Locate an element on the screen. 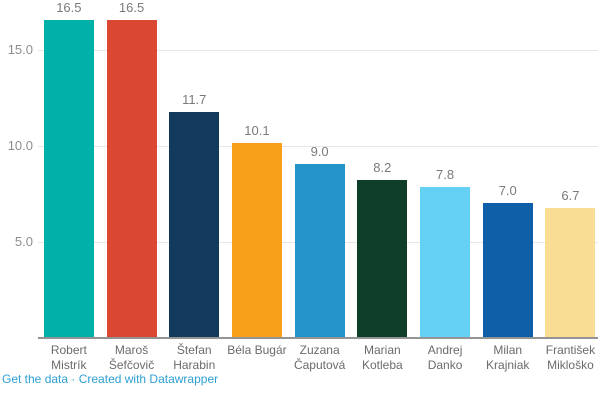 The height and width of the screenshot is (400, 600). category-label: Maroš Šefčovič is located at coordinates (131, 357).